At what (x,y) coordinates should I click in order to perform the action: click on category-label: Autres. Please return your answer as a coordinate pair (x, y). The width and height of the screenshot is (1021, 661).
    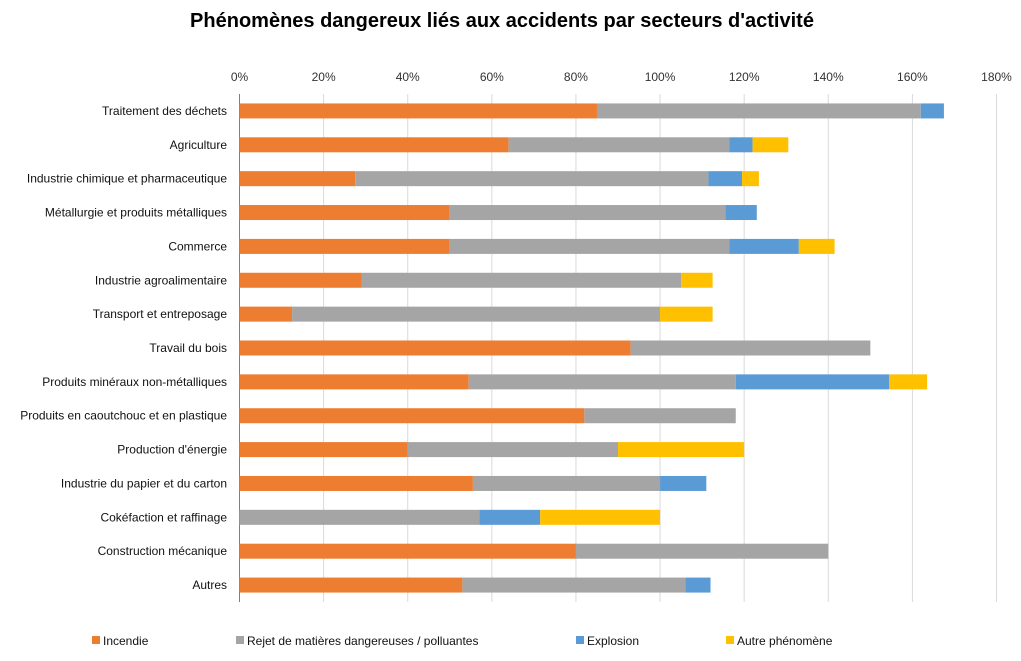
    Looking at the image, I should click on (209, 585).